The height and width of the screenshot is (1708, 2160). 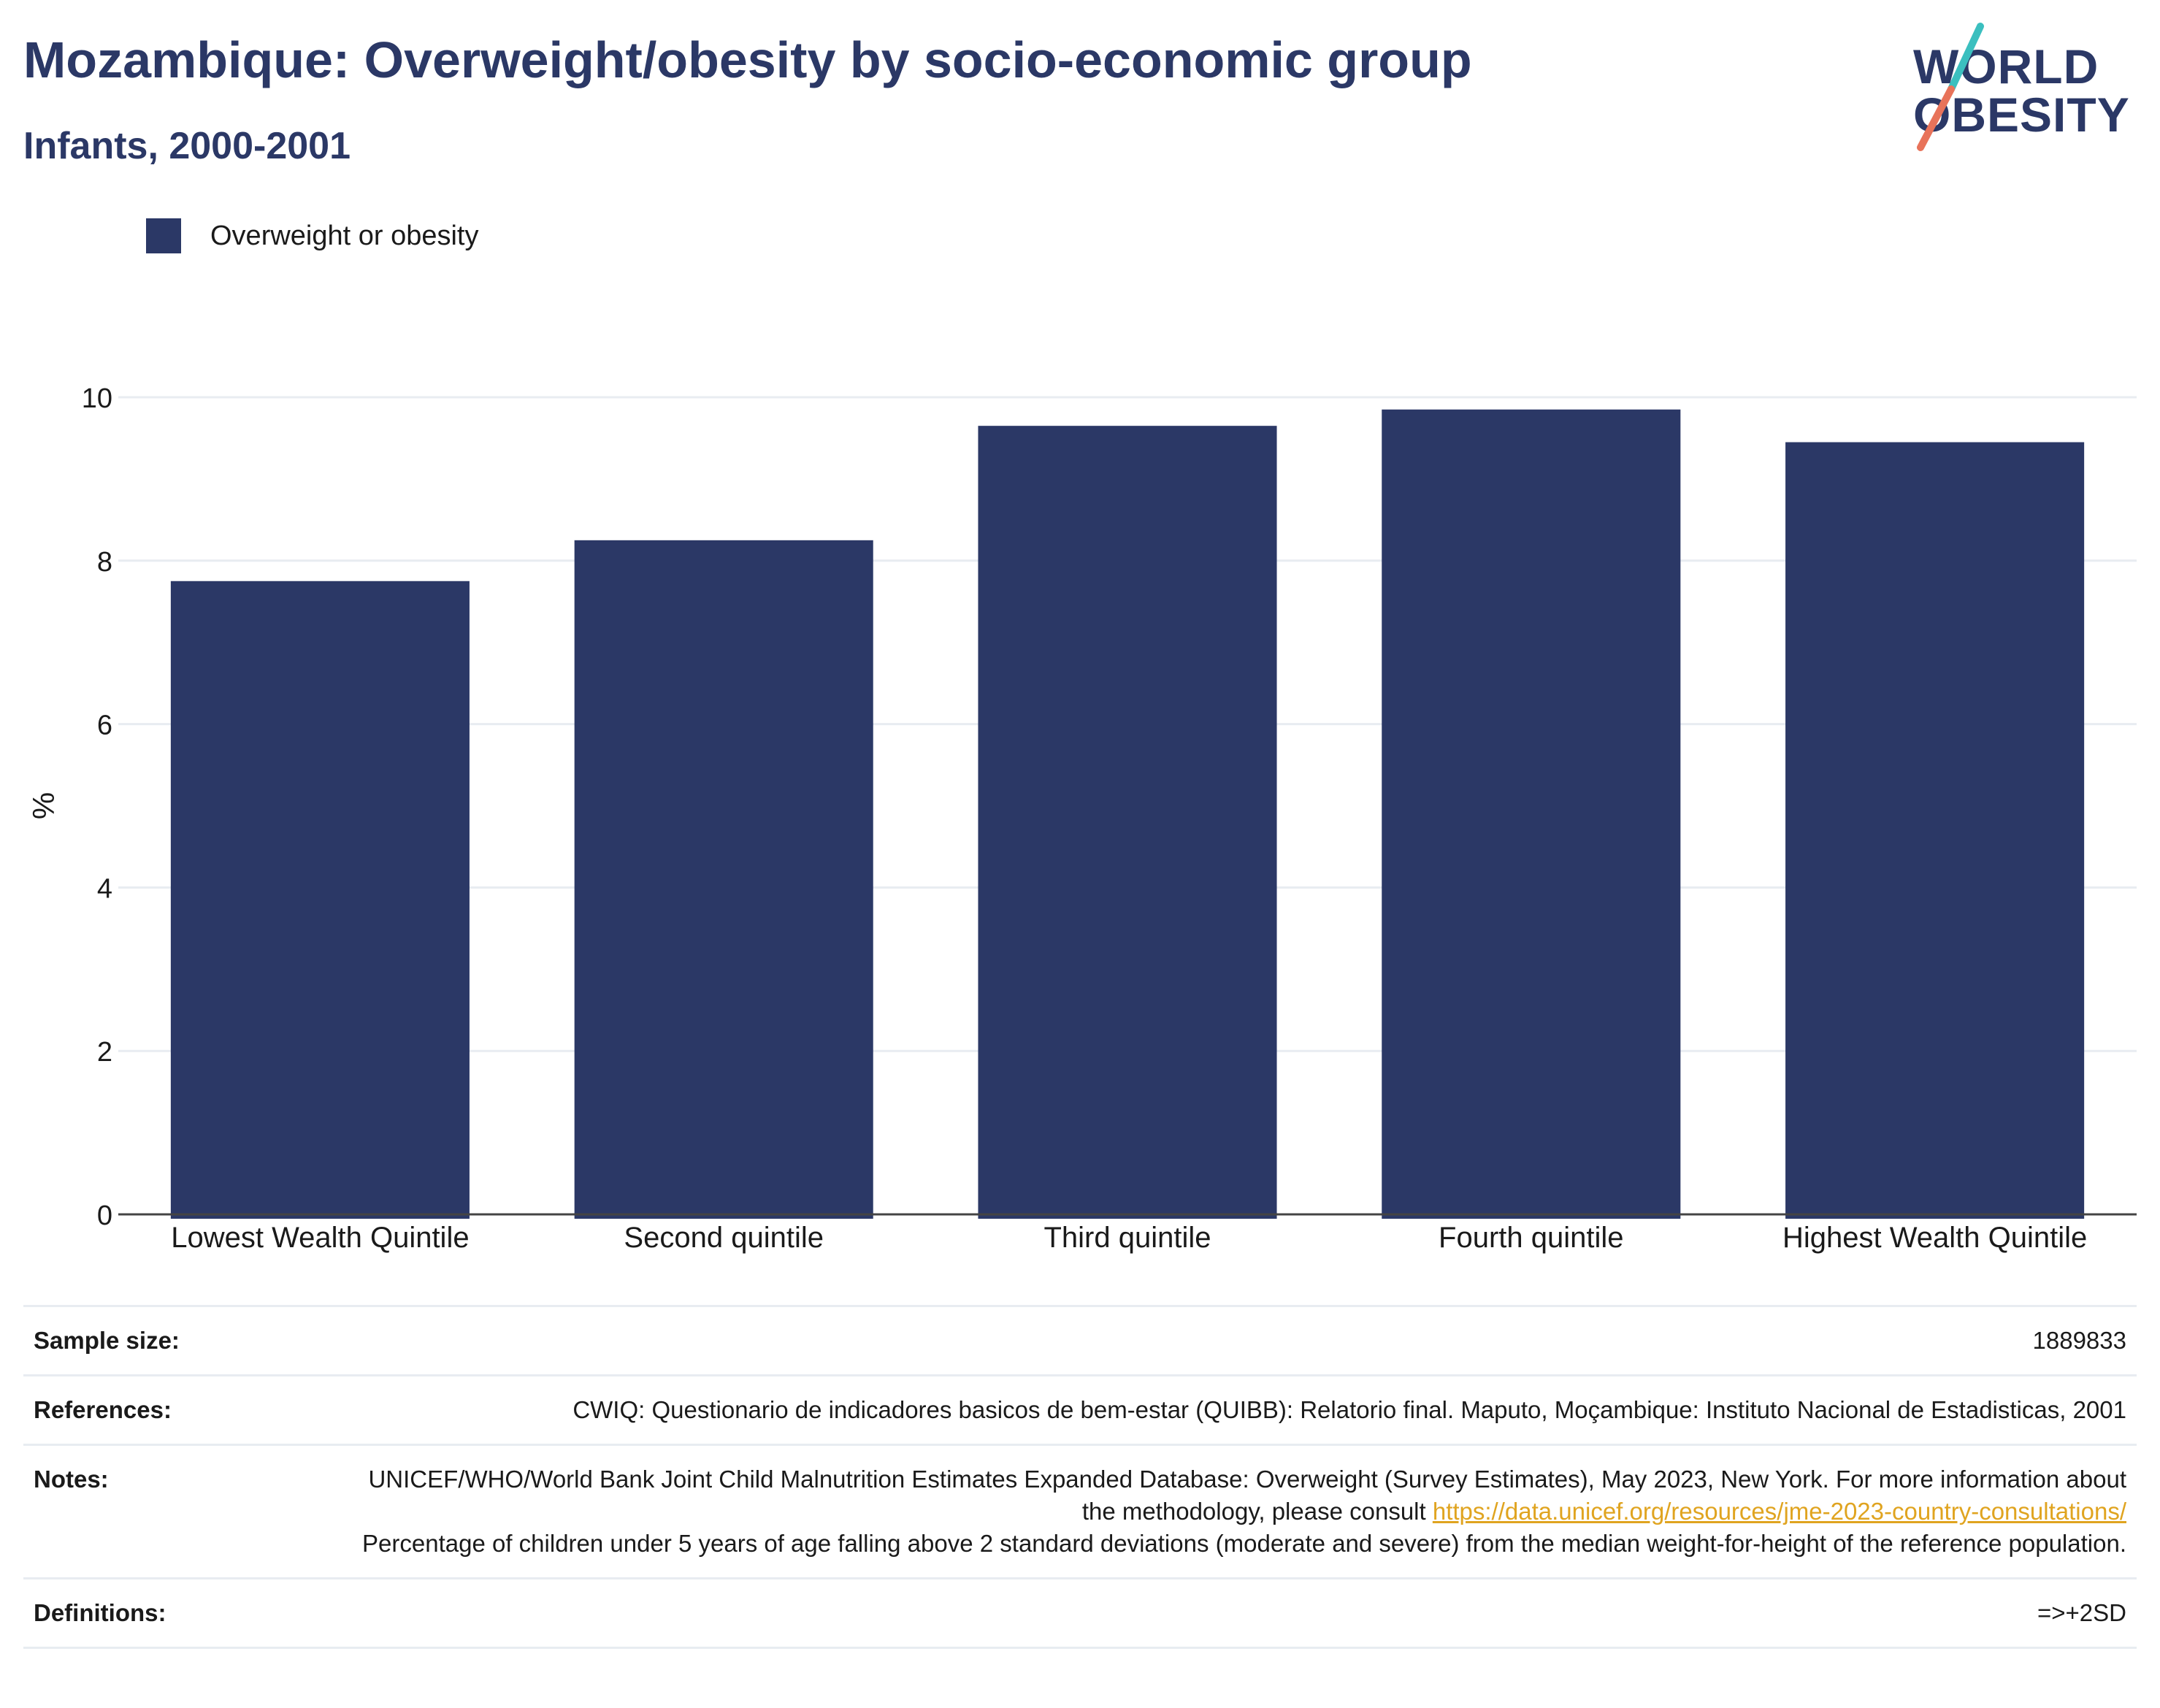 I want to click on sample-size-label: Sample size:, so click(x=107, y=1340).